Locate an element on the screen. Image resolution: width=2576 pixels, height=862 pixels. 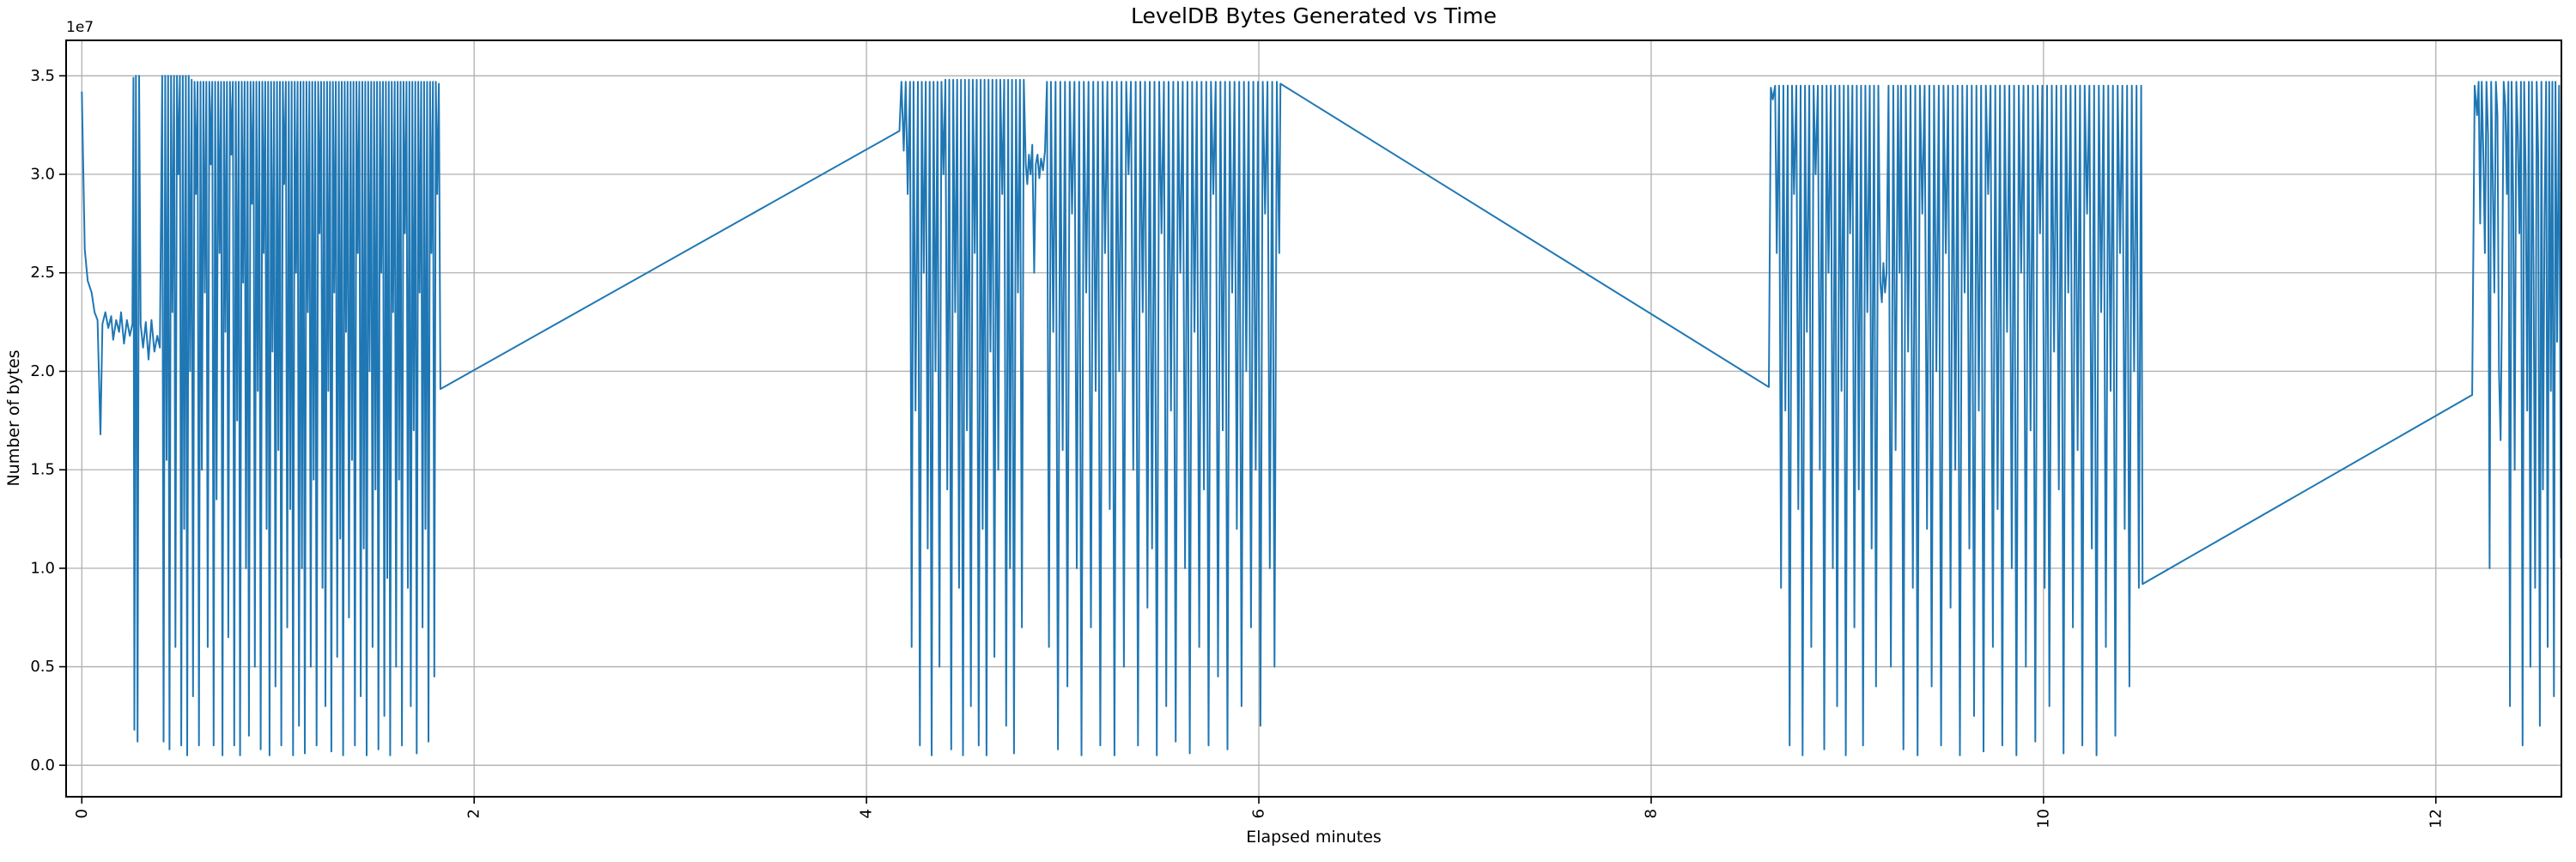
y-tick-label: 2.5 is located at coordinates (42, 273).